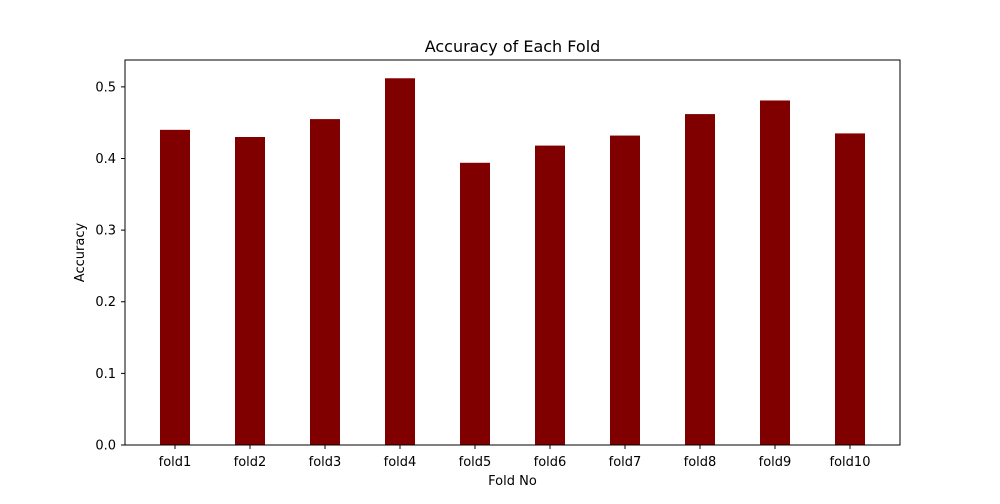 The height and width of the screenshot is (504, 1000). Describe the element at coordinates (400, 462) in the screenshot. I see `x-tick-label: fold4` at that location.